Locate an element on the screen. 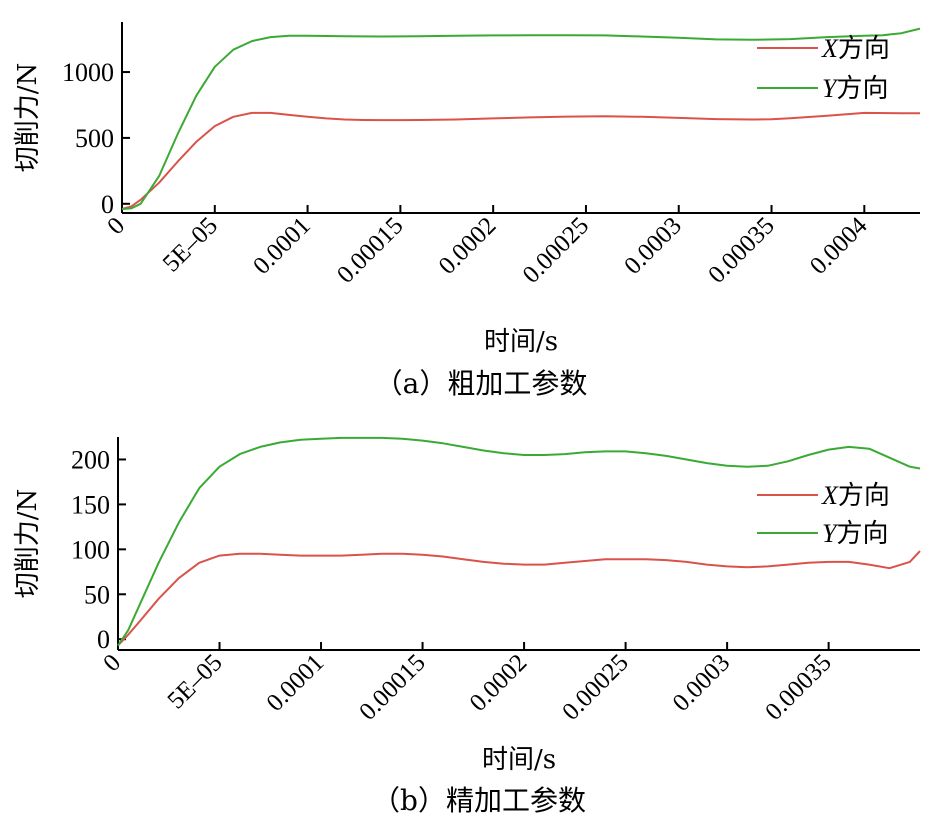  y-tick-label: 500 is located at coordinates (94, 138).